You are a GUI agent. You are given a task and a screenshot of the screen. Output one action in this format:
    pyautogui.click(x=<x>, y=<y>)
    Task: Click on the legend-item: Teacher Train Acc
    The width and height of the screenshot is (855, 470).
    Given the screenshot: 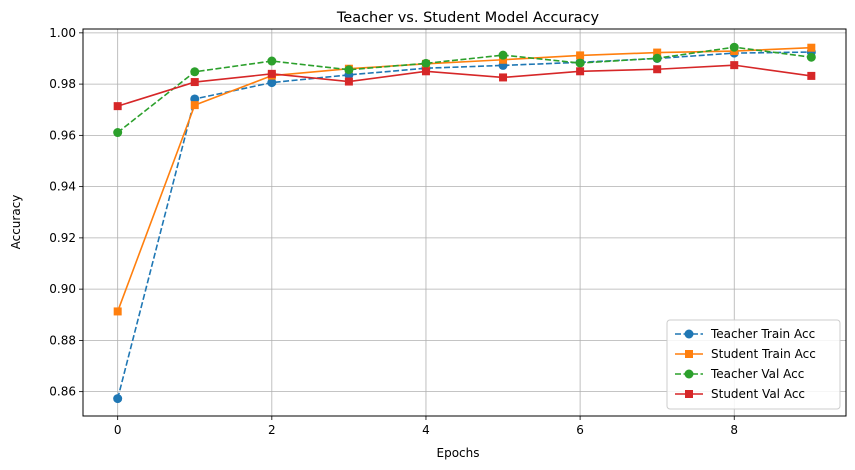 What is the action you would take?
    pyautogui.click(x=745, y=334)
    